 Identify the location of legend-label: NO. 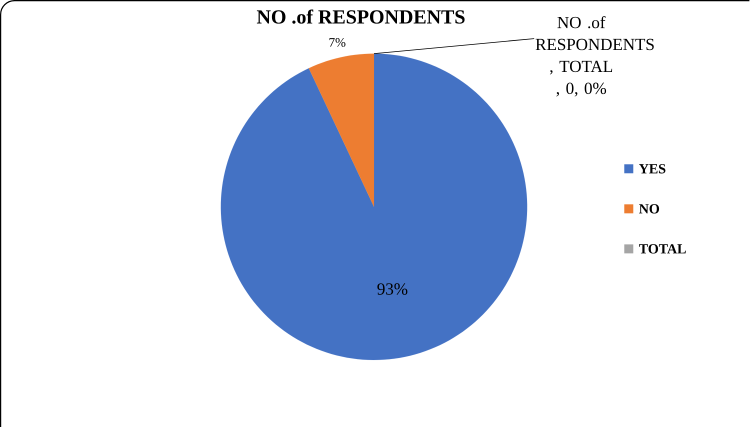
(649, 209).